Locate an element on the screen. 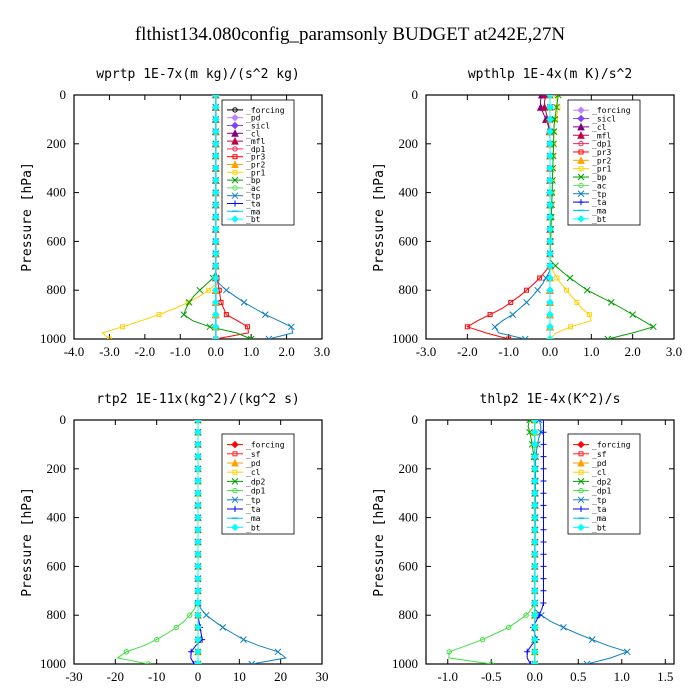  legend-label: _ta is located at coordinates (253, 204).